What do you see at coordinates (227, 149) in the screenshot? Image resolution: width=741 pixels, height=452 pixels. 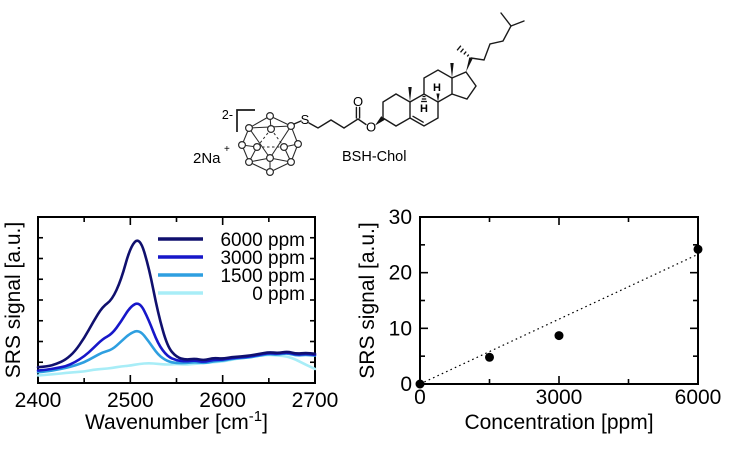 I see `counterion-charge: +` at bounding box center [227, 149].